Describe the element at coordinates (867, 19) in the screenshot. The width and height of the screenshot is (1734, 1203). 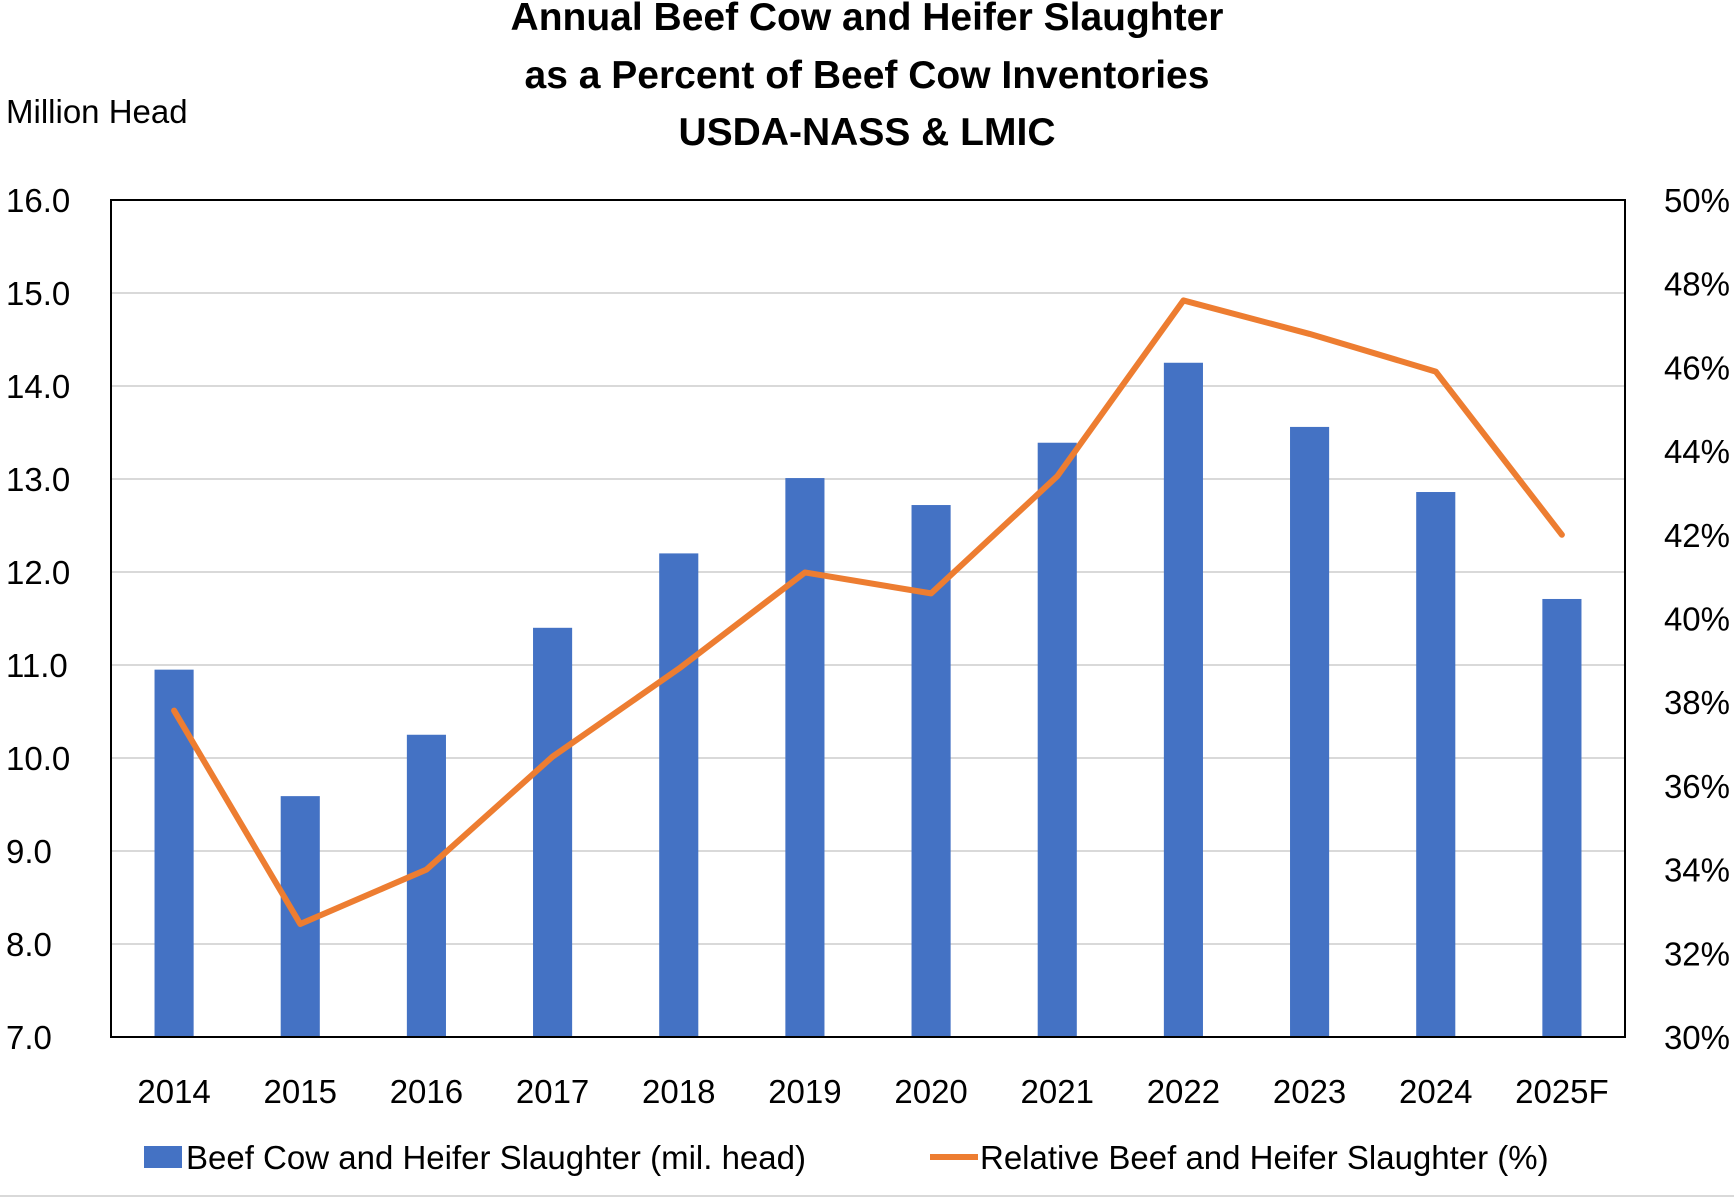
I see `chart-title-line-1: Annual Beef Cow and Heifer Slaughter` at that location.